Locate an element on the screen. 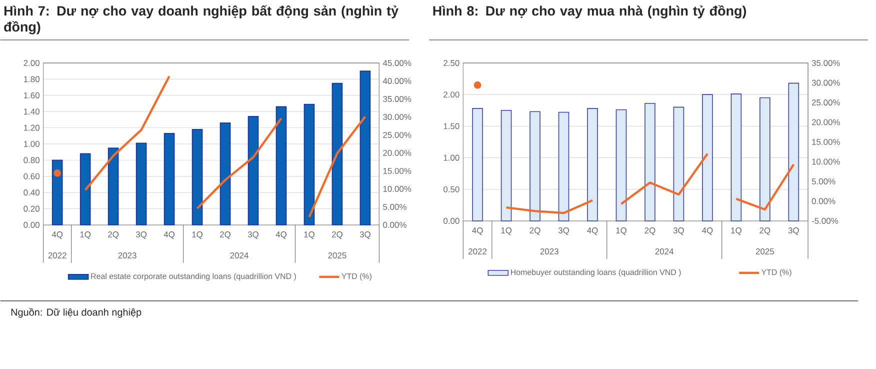  y-tick-label: 1.20 is located at coordinates (32, 127).